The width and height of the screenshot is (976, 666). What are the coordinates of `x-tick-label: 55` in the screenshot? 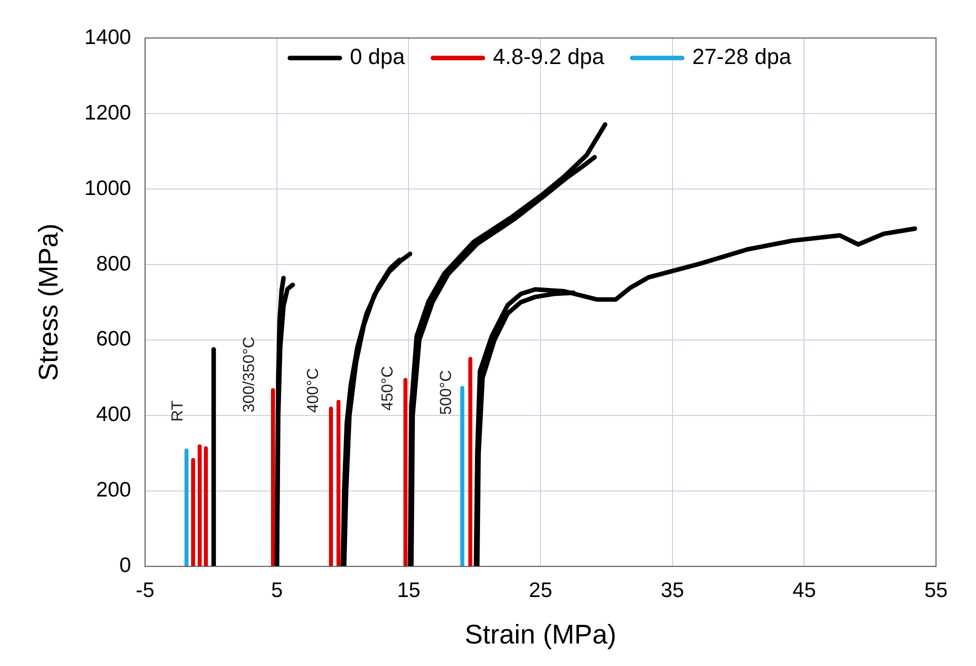 It's located at (936, 590).